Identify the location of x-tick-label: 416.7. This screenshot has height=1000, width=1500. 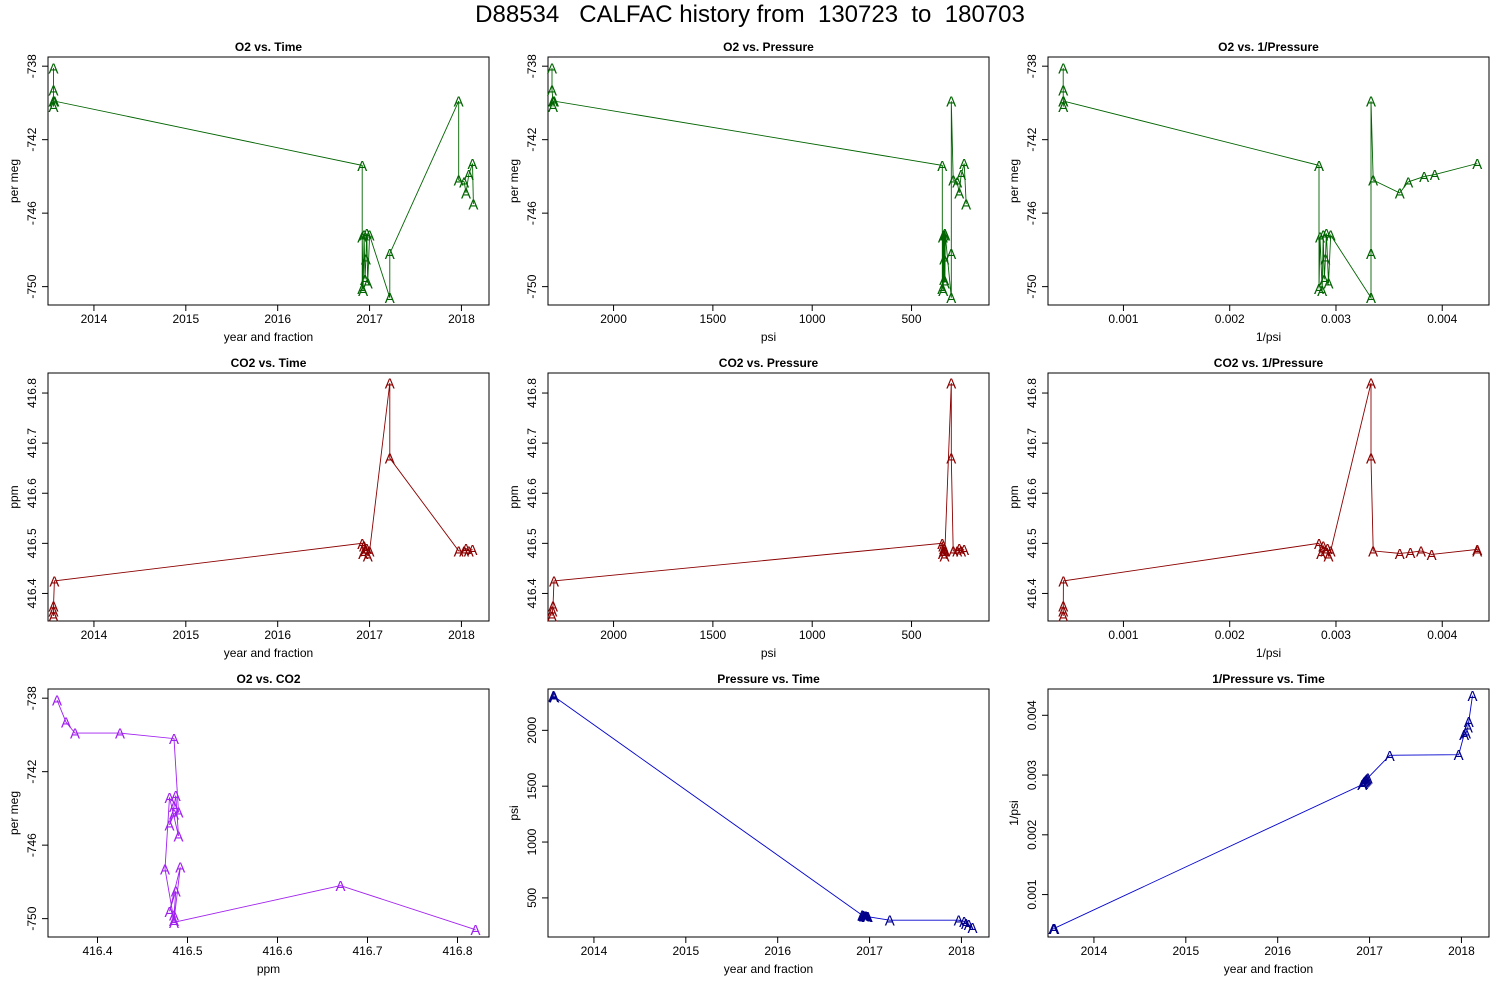
(367, 951).